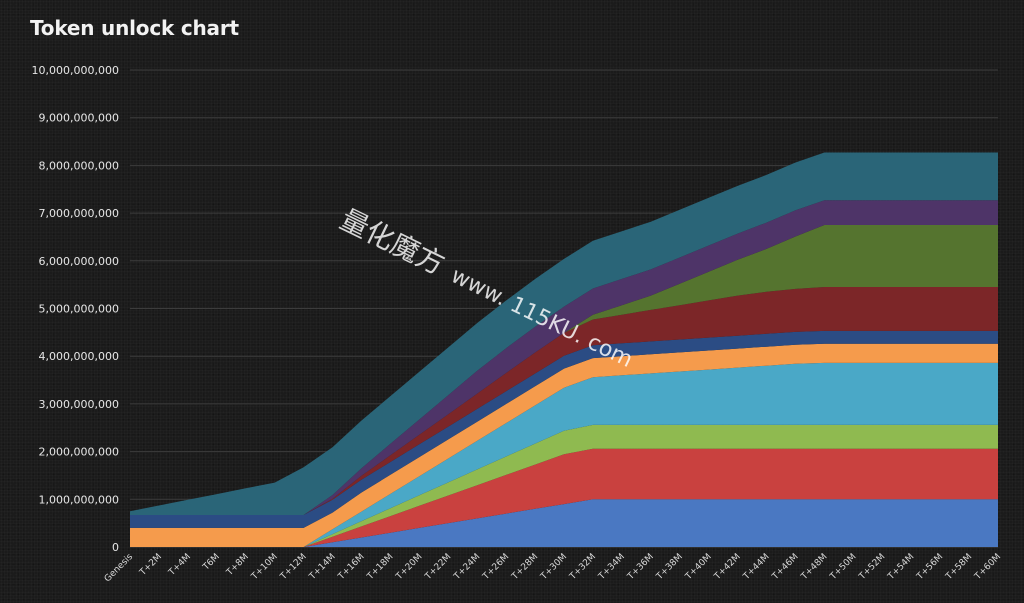 The image size is (1024, 603). What do you see at coordinates (901, 567) in the screenshot?
I see `x-tick-label: T+54M` at bounding box center [901, 567].